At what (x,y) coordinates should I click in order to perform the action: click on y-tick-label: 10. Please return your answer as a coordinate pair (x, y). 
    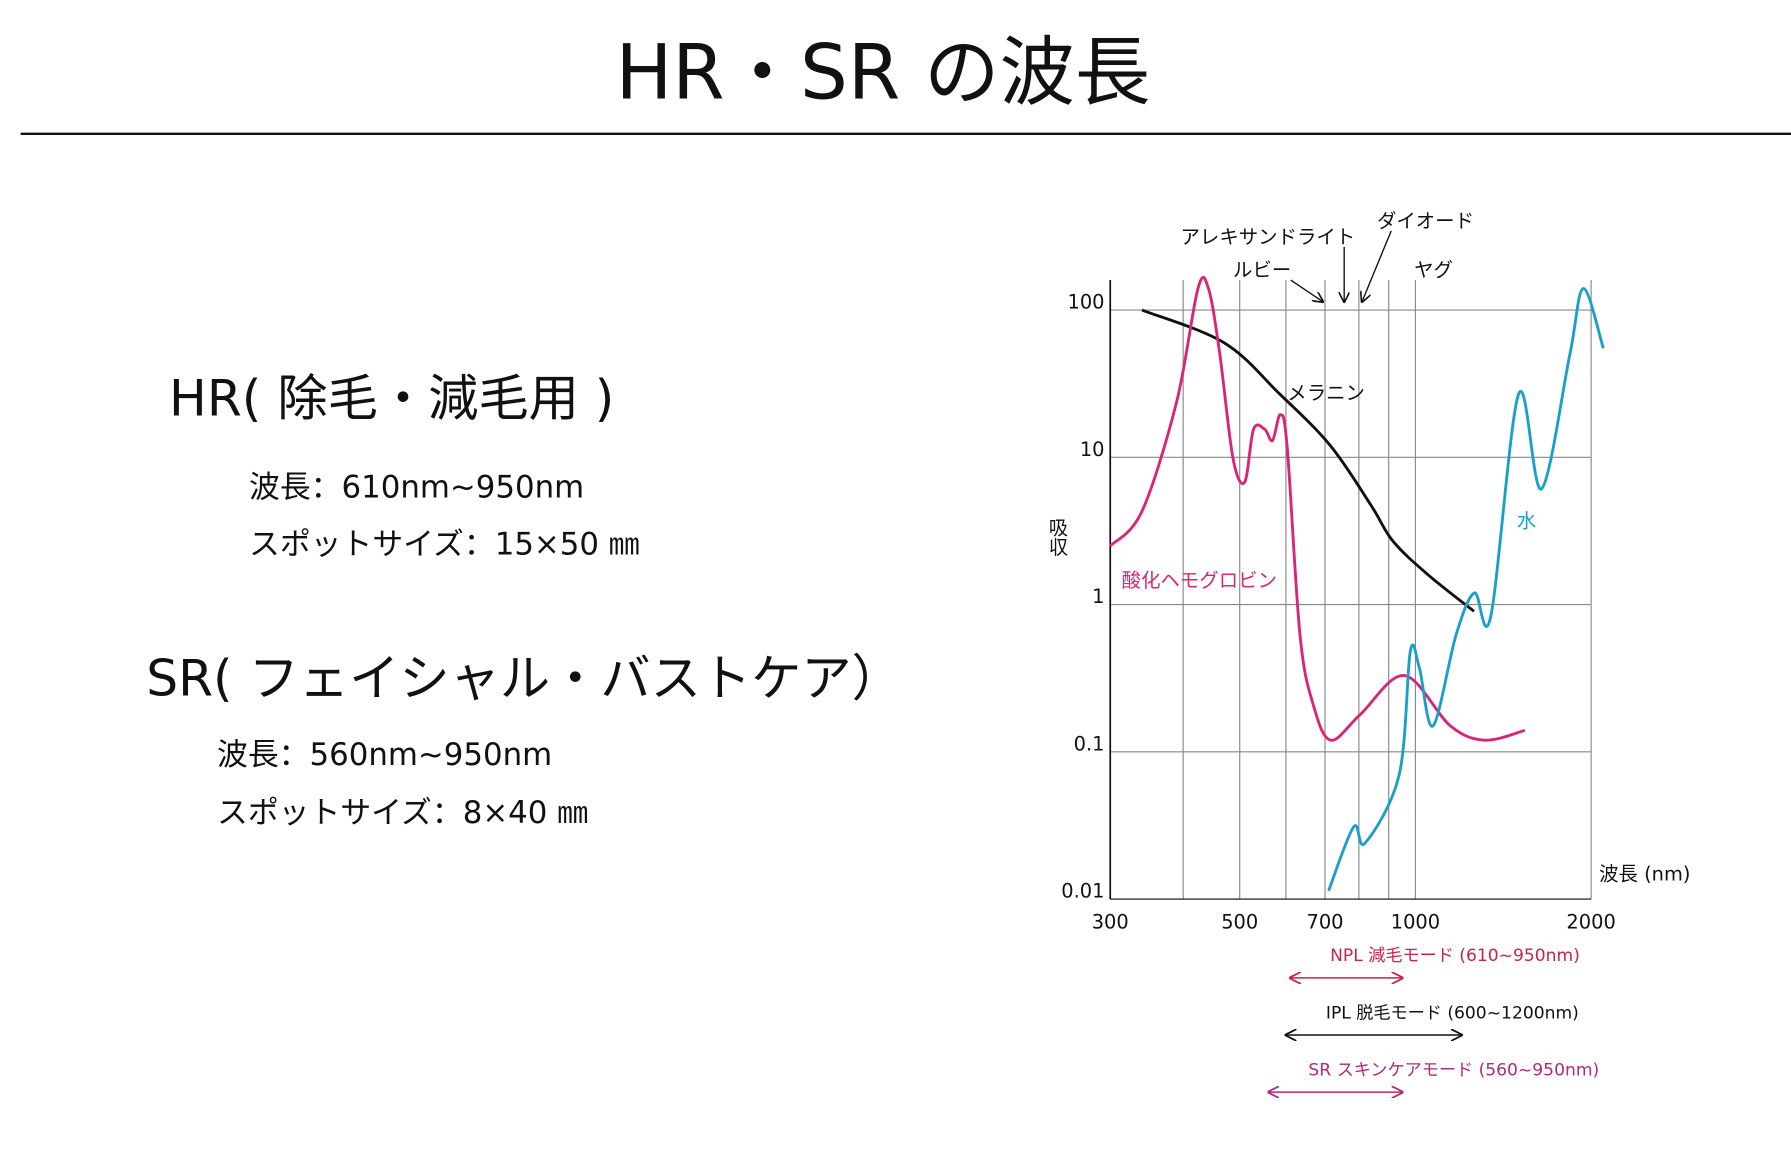
    Looking at the image, I should click on (1092, 449).